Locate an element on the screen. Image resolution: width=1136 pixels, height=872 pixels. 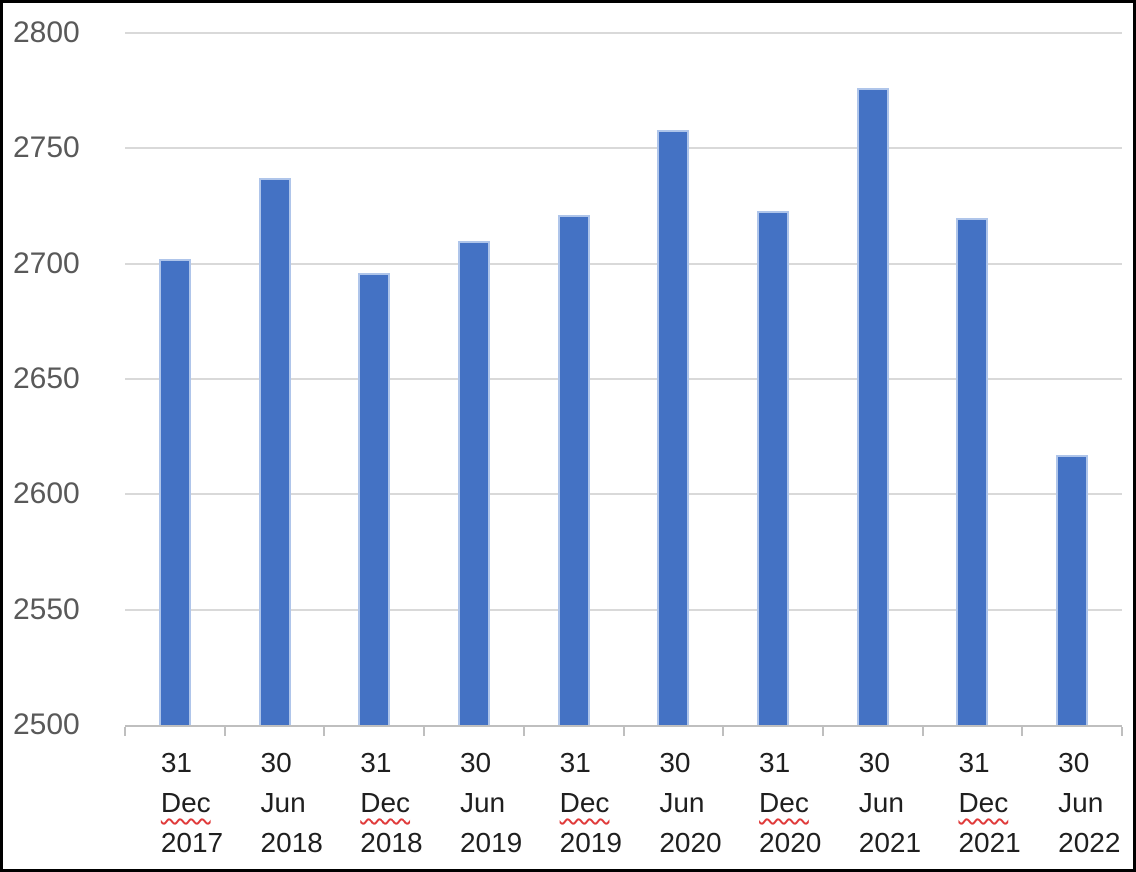
bar-31-Dec-2021 is located at coordinates (972, 471).